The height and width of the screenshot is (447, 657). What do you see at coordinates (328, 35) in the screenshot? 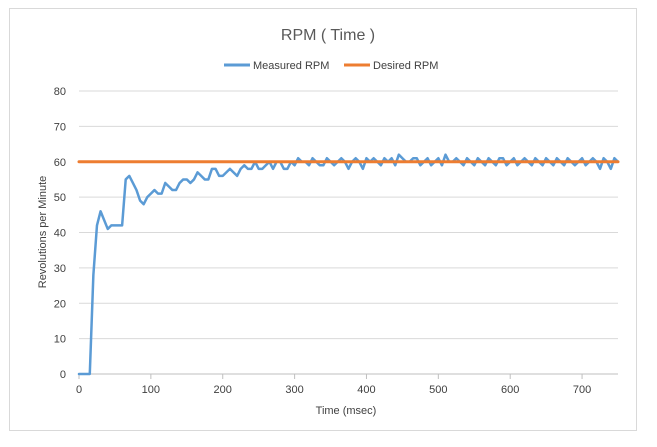
I see `chart-title: RPM ( Time )` at bounding box center [328, 35].